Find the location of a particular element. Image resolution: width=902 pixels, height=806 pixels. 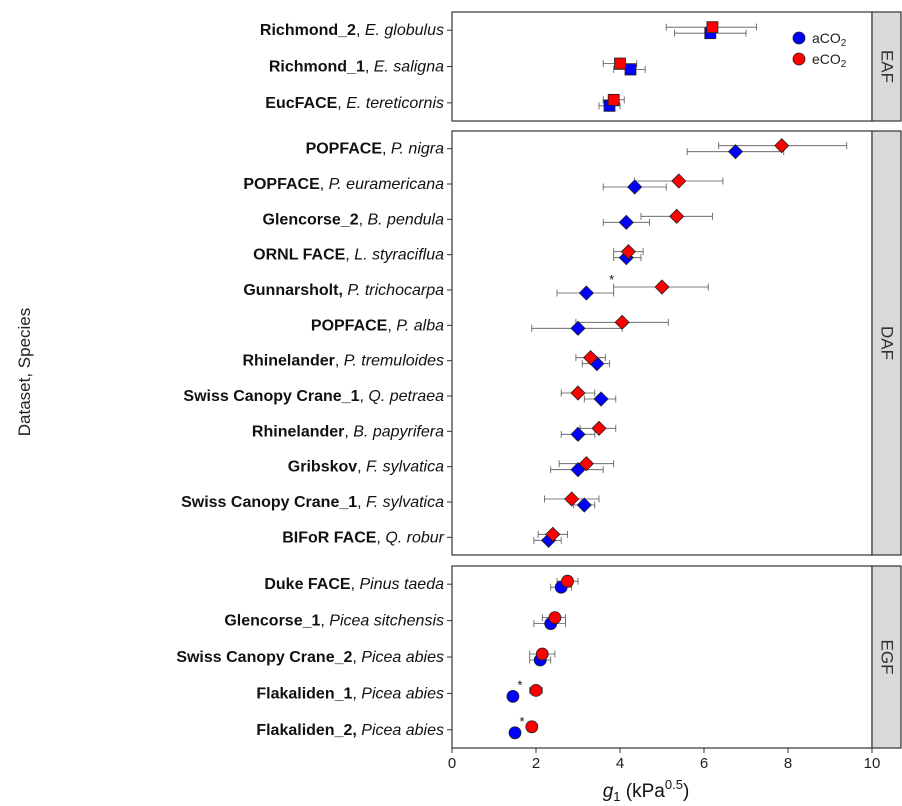

data-row: Swiss Canopy Crane_1, Q. petraea is located at coordinates (400, 396).